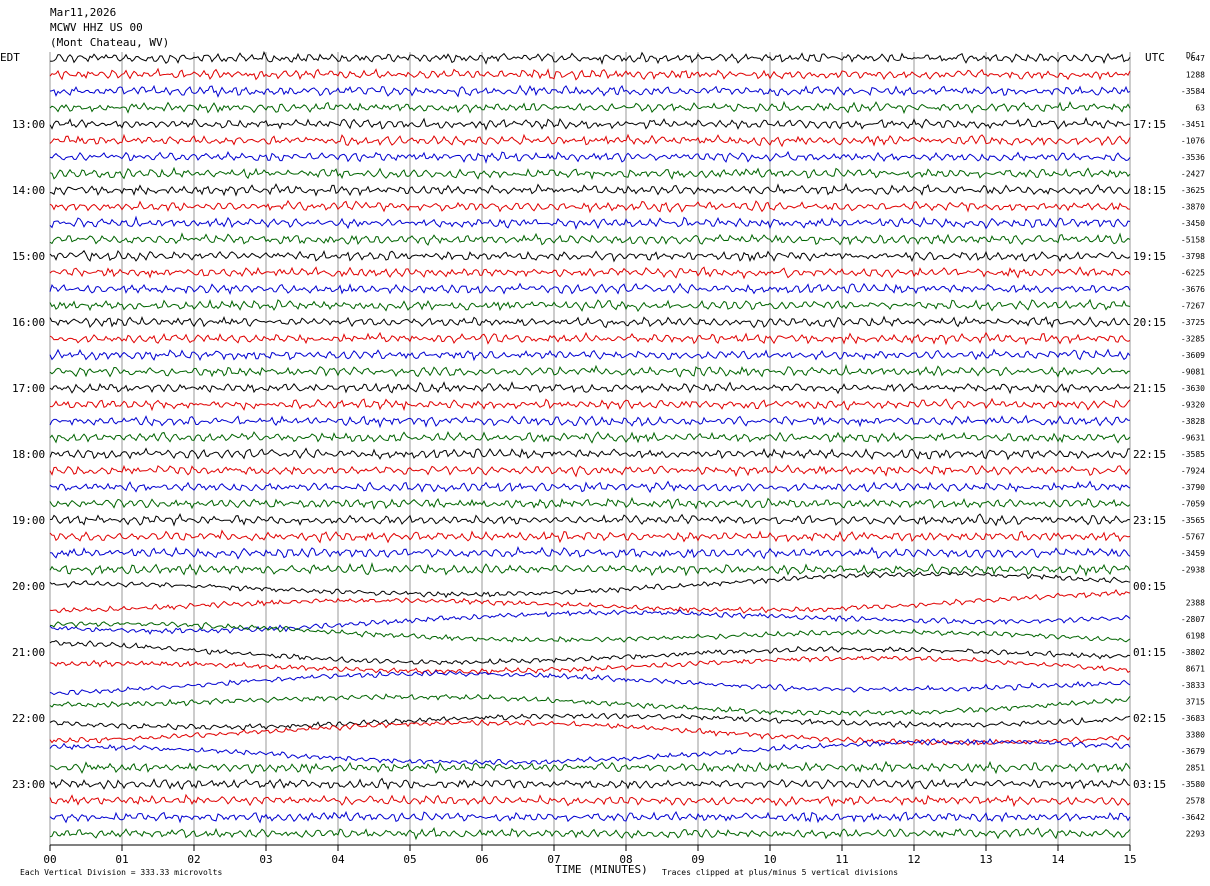 This screenshot has height=886, width=1210. What do you see at coordinates (1193, 273) in the screenshot?
I see `dc-offset-label: -6225` at bounding box center [1193, 273].